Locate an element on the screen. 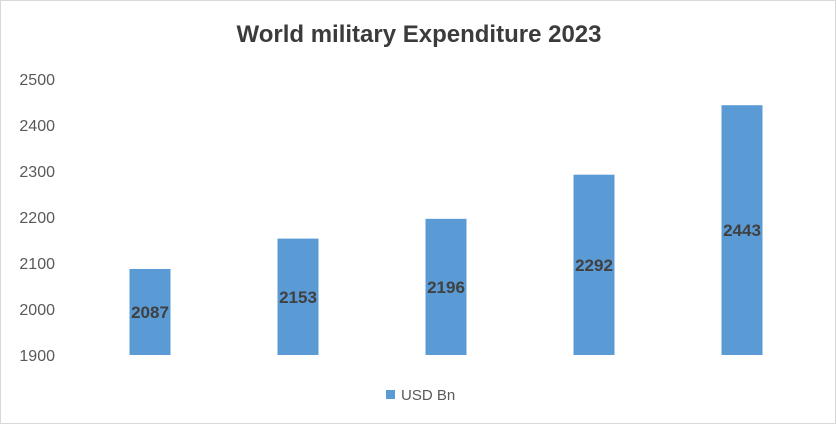 This screenshot has width=836, height=425. legend-swatch is located at coordinates (390, 394).